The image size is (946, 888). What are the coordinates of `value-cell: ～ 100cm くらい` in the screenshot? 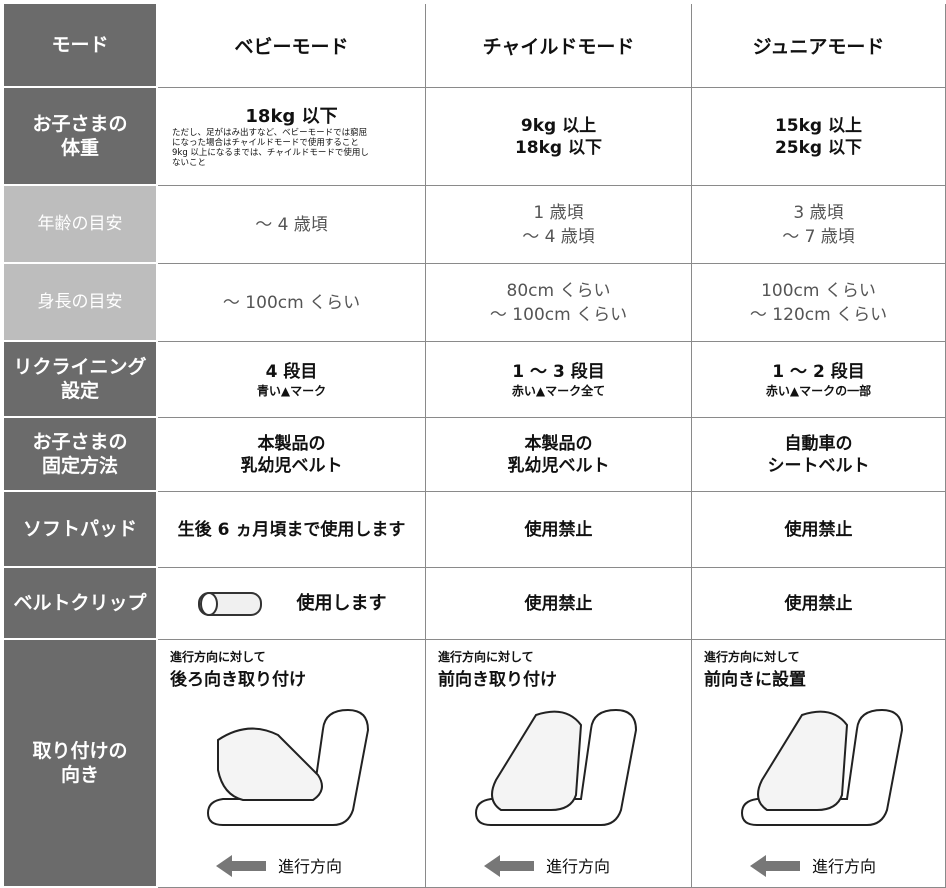 It's located at (292, 303).